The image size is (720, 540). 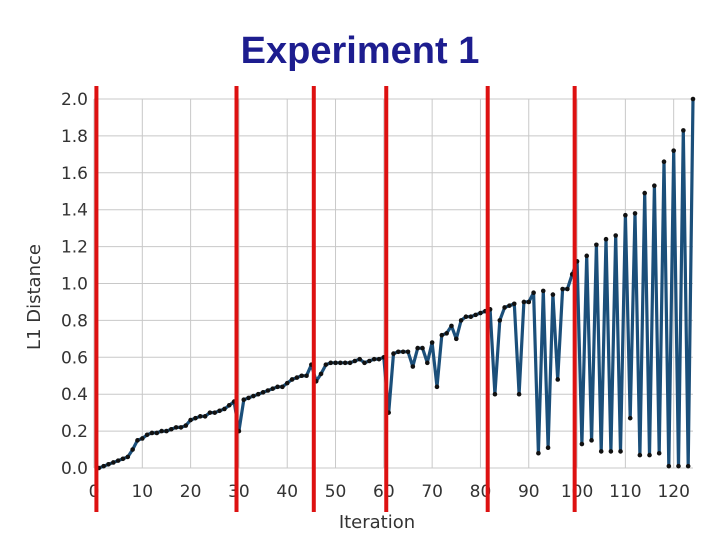 I want to click on x-tick-label: 70, so click(x=432, y=492).